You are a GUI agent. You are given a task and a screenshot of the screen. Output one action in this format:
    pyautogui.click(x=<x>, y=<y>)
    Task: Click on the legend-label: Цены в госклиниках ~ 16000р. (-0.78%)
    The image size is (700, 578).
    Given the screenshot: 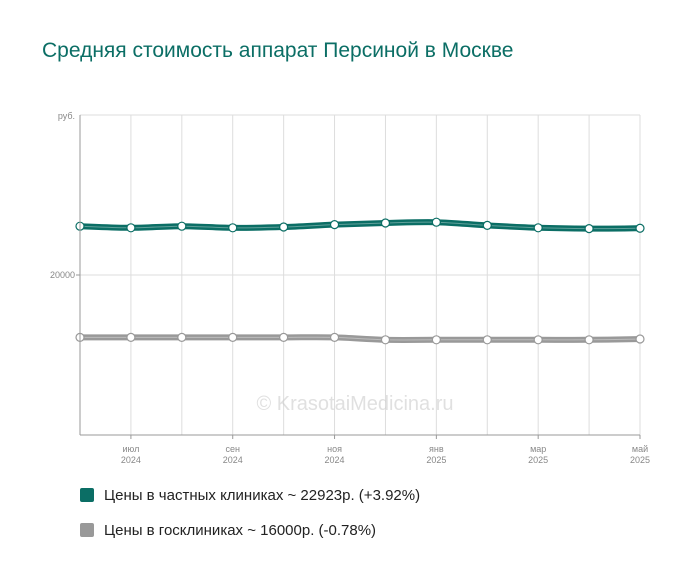 What is the action you would take?
    pyautogui.click(x=240, y=530)
    